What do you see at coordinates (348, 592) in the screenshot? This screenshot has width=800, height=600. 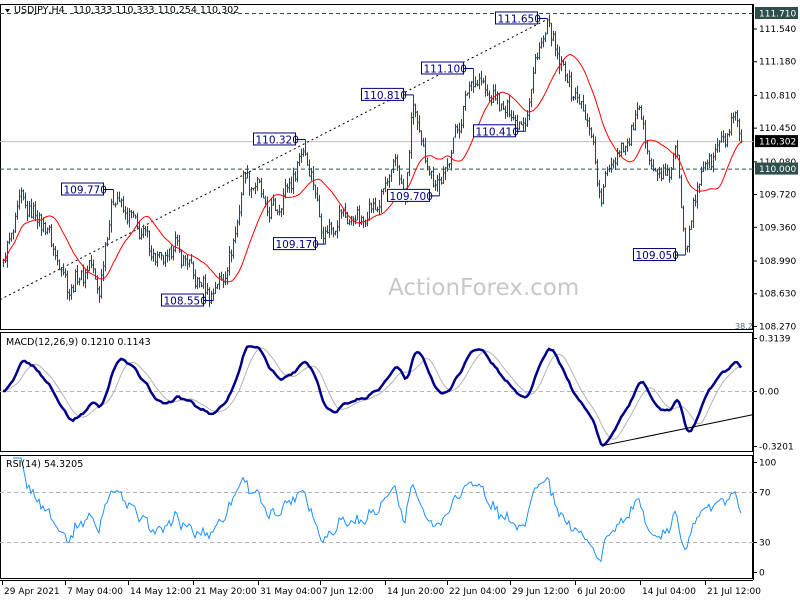 I see `x-tick-label: 7 Jun 12:00` at bounding box center [348, 592].